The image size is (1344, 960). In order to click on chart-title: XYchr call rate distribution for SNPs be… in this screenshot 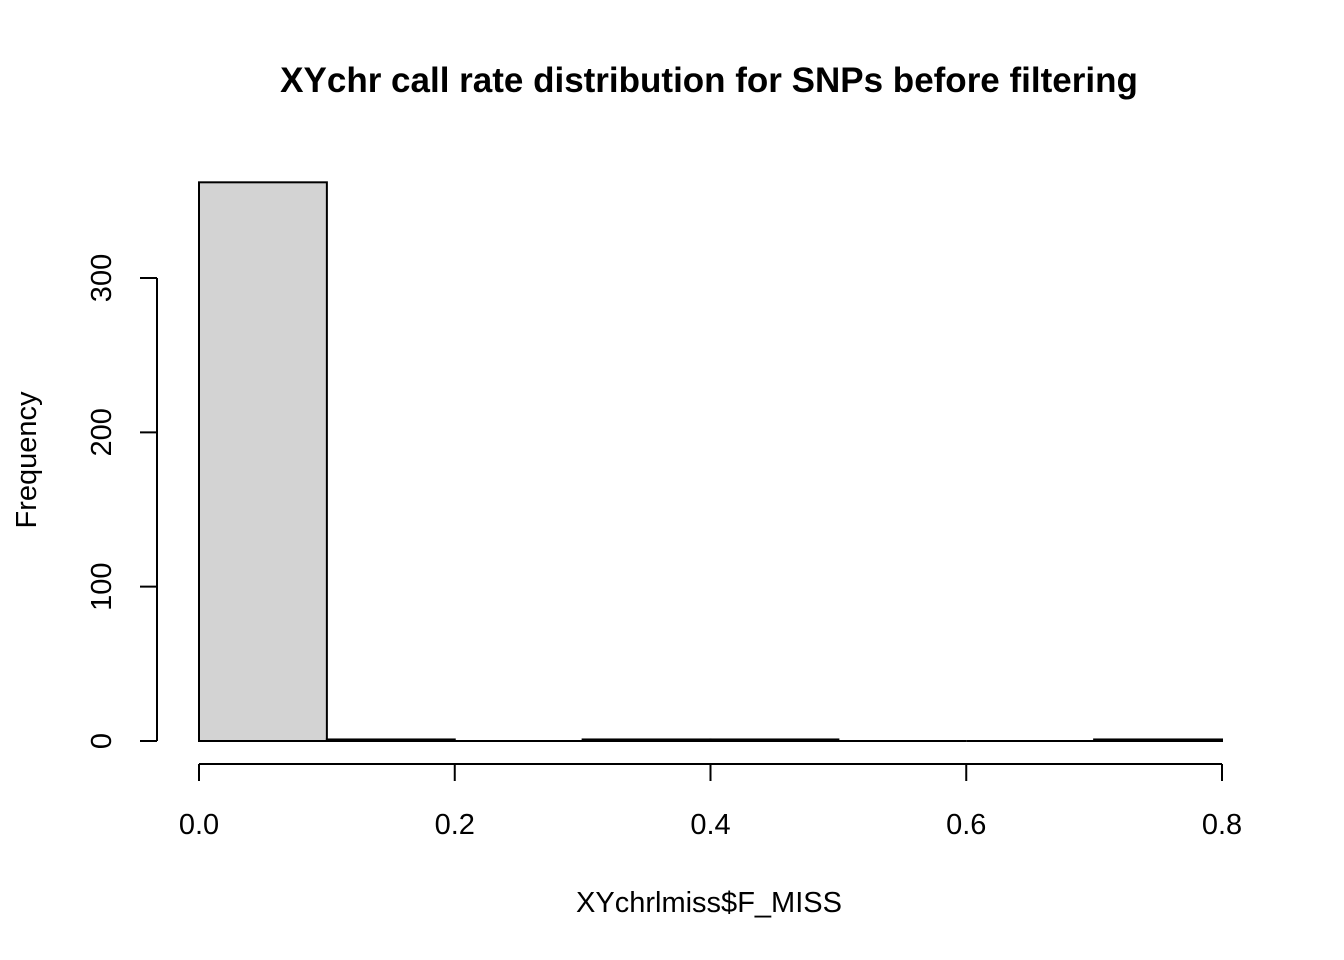, I will do `click(709, 80)`.